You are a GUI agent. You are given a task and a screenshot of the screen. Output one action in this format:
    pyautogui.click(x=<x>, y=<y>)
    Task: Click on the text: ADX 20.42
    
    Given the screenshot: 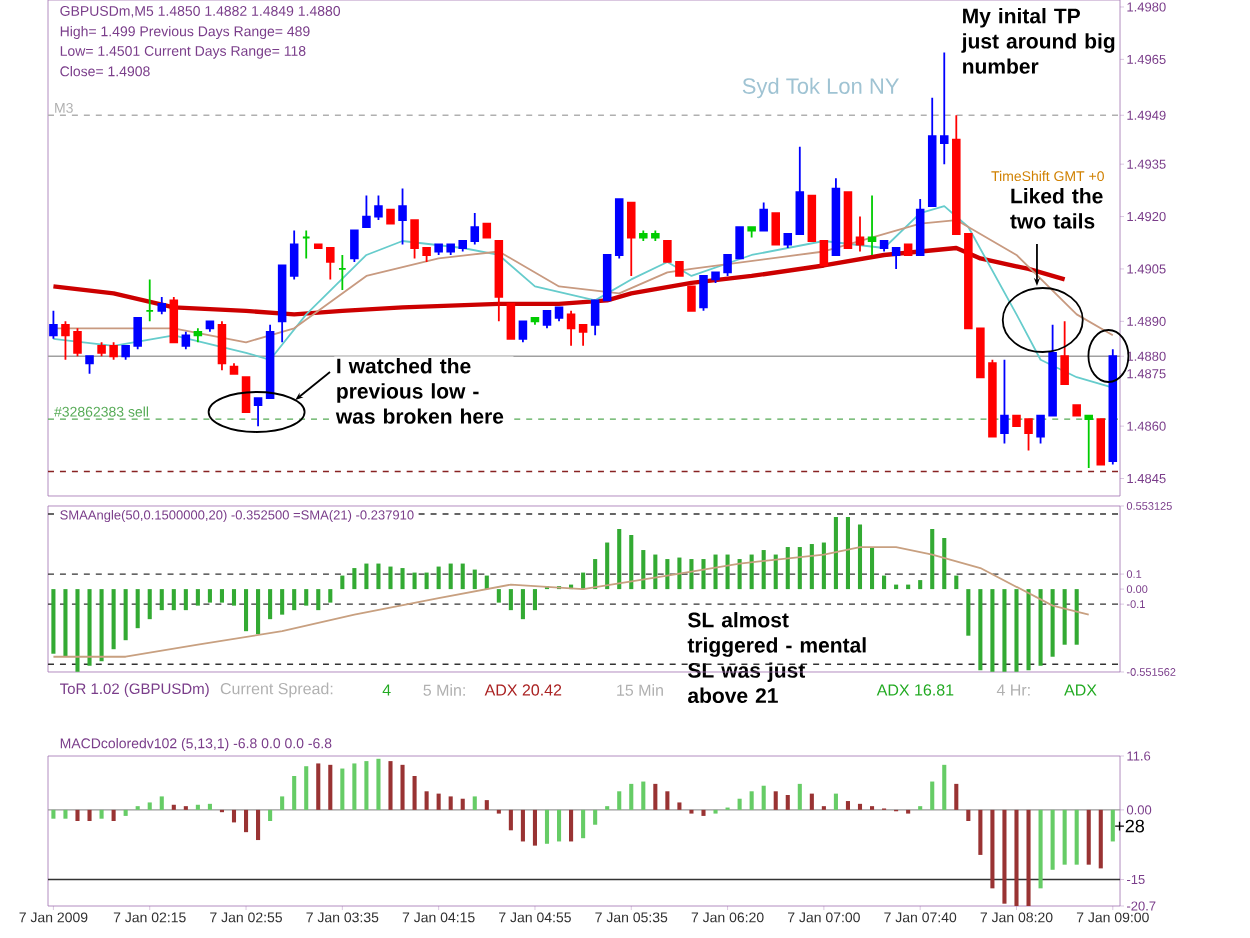 What is the action you would take?
    pyautogui.click(x=523, y=690)
    